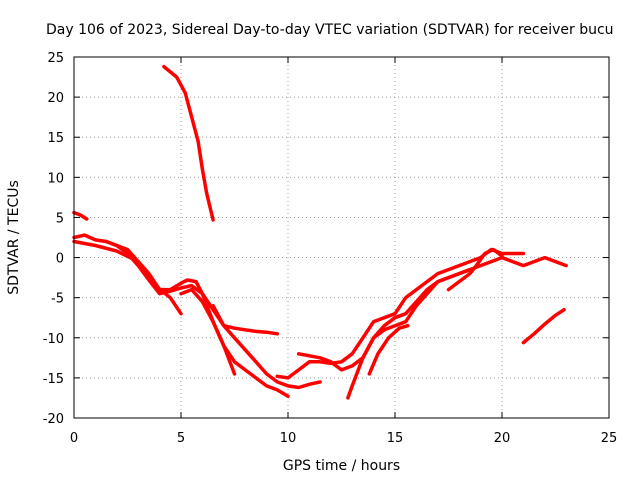 This screenshot has height=480, width=640. Describe the element at coordinates (341, 466) in the screenshot. I see `x-axis-title: GPS time / hours` at that location.